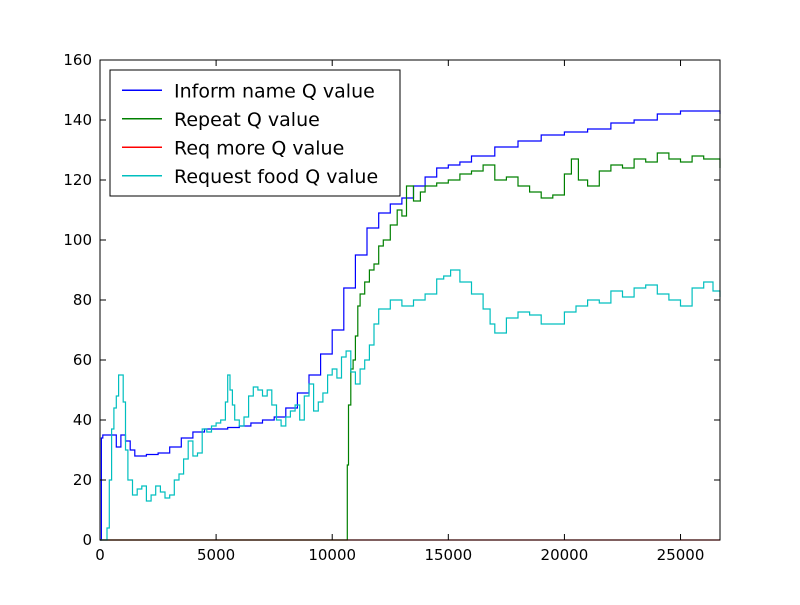 Image resolution: width=800 pixels, height=605 pixels. Describe the element at coordinates (448, 555) in the screenshot. I see `x-tick-label: 15000` at that location.